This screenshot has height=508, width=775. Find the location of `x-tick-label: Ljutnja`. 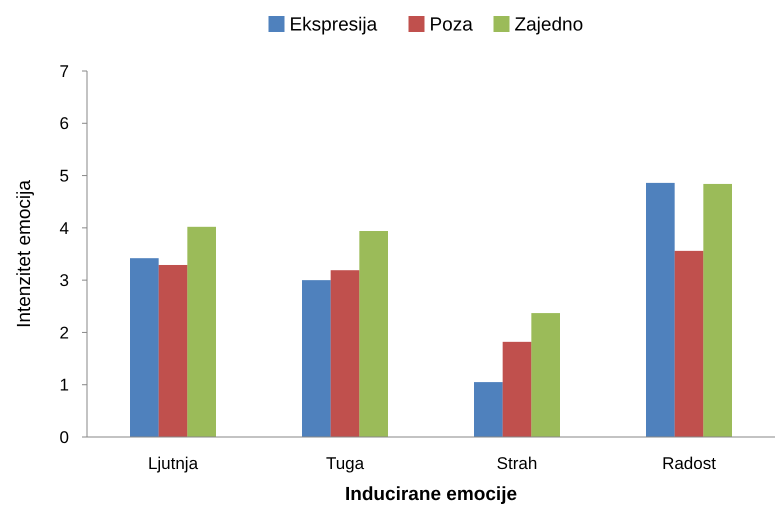

x-tick-label: Ljutnja is located at coordinates (173, 463).